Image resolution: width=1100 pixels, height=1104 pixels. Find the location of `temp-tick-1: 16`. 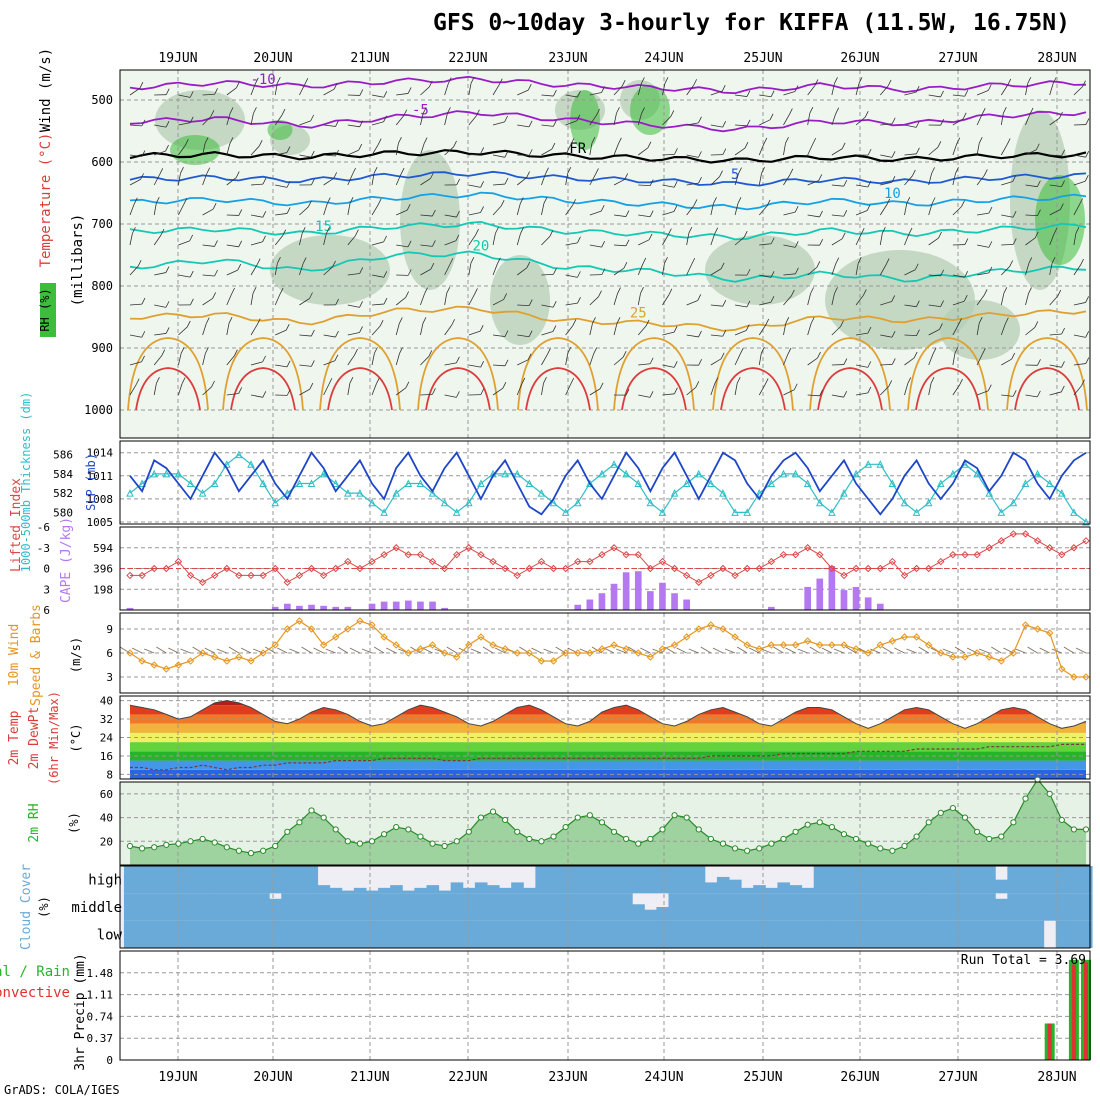

temp-tick-1: 16 is located at coordinates (106, 756).